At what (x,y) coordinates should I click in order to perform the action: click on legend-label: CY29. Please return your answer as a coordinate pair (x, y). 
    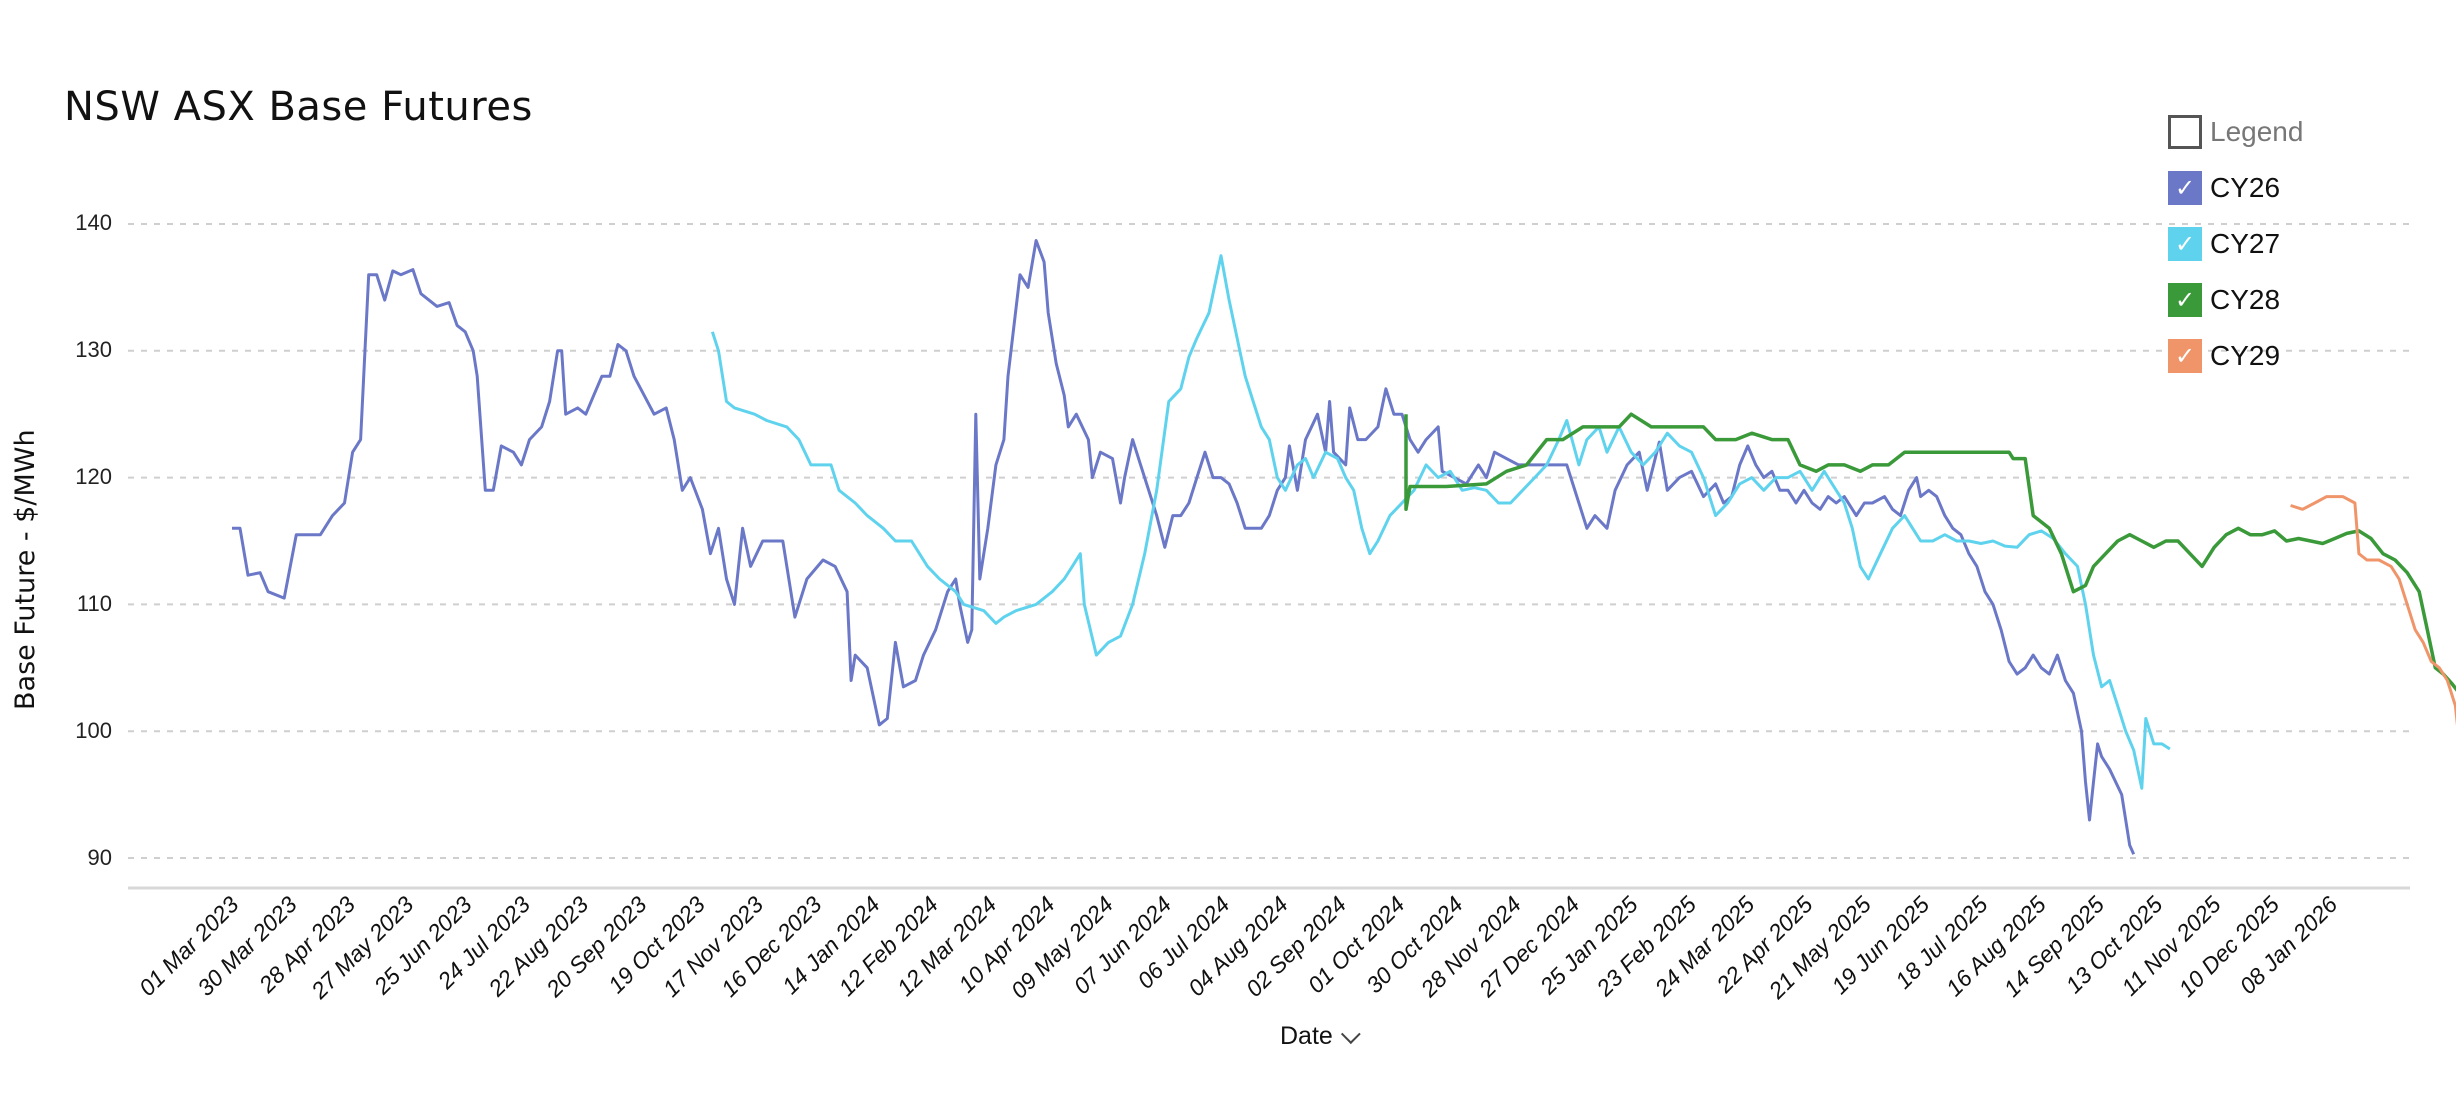
    Looking at the image, I should click on (2245, 355).